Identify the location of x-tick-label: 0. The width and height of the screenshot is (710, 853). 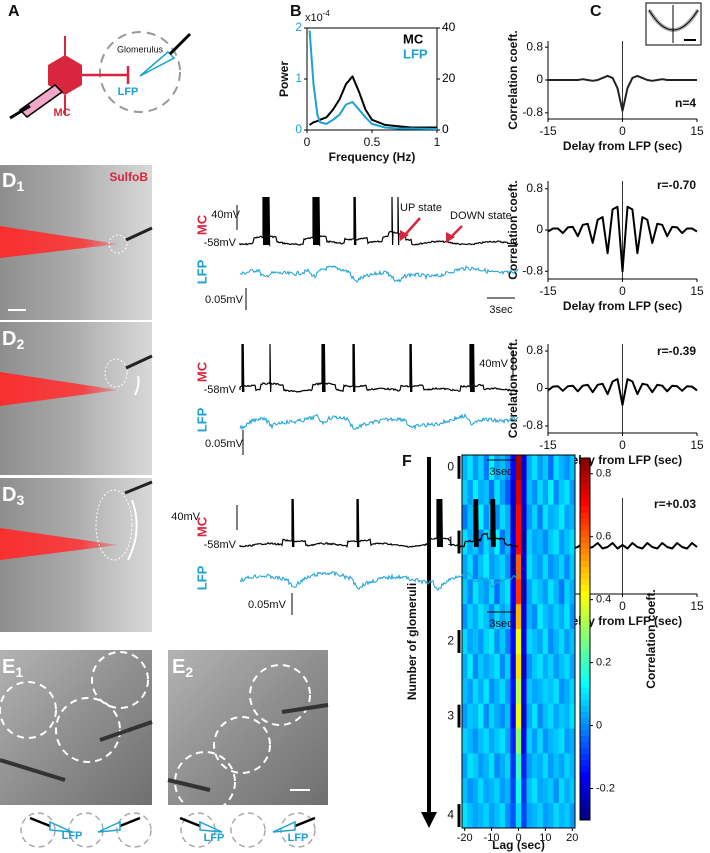
(622, 131).